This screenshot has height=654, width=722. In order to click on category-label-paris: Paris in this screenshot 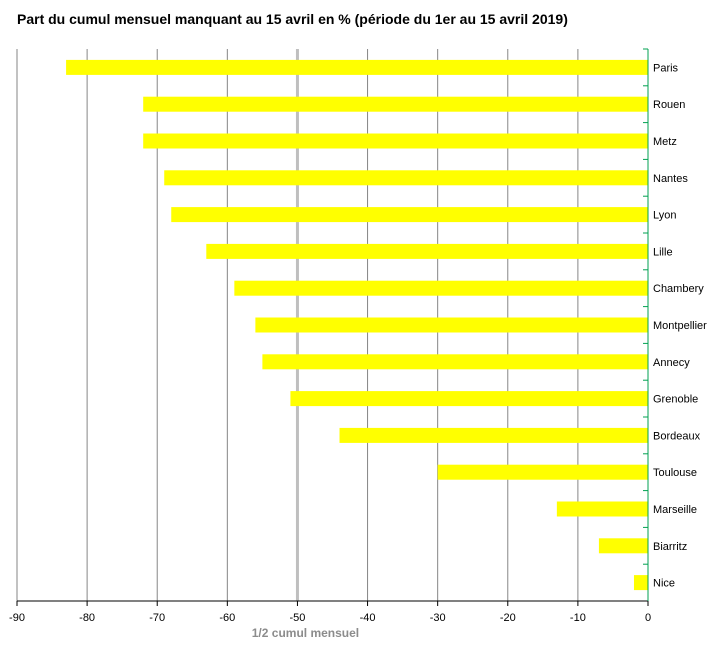, I will do `click(666, 68)`.